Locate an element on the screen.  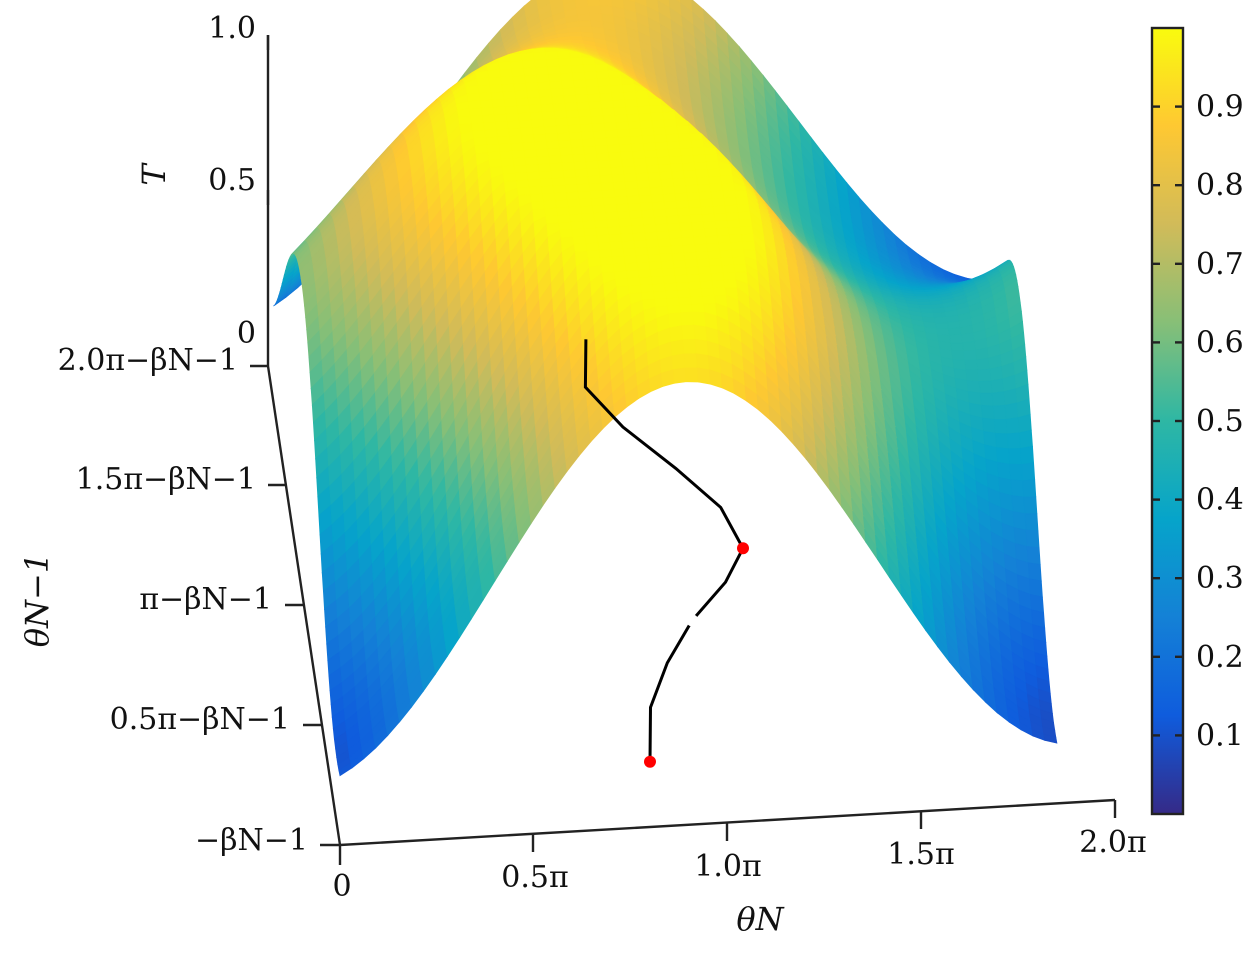
colorbar-tick-label: 0.9 is located at coordinates (1220, 107).